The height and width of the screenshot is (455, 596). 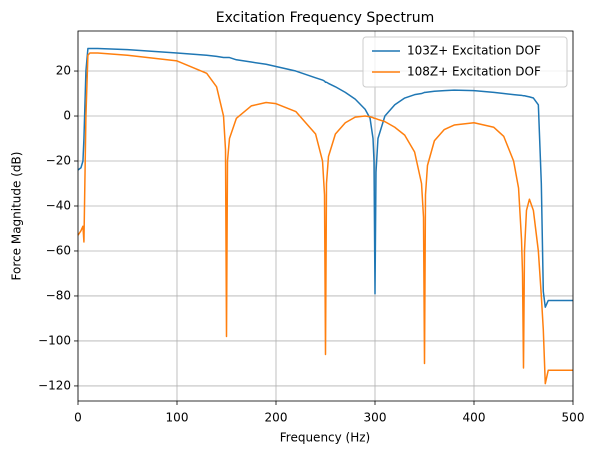 What do you see at coordinates (58, 250) in the screenshot?
I see `y-tick-label: −60` at bounding box center [58, 250].